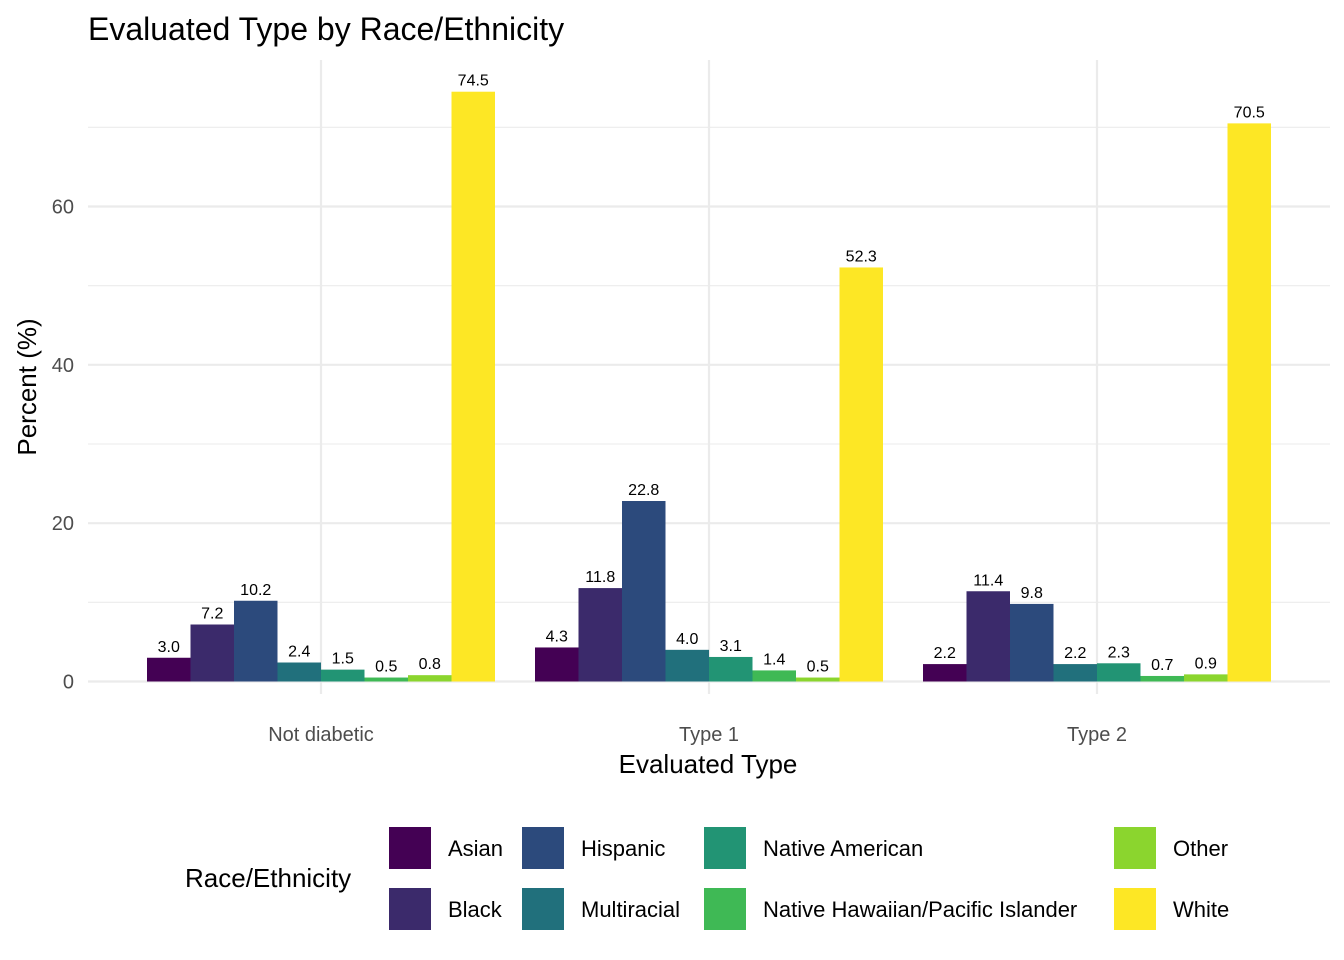 This screenshot has height=960, width=1344. I want to click on bar-value-label: 4.3, so click(557, 636).